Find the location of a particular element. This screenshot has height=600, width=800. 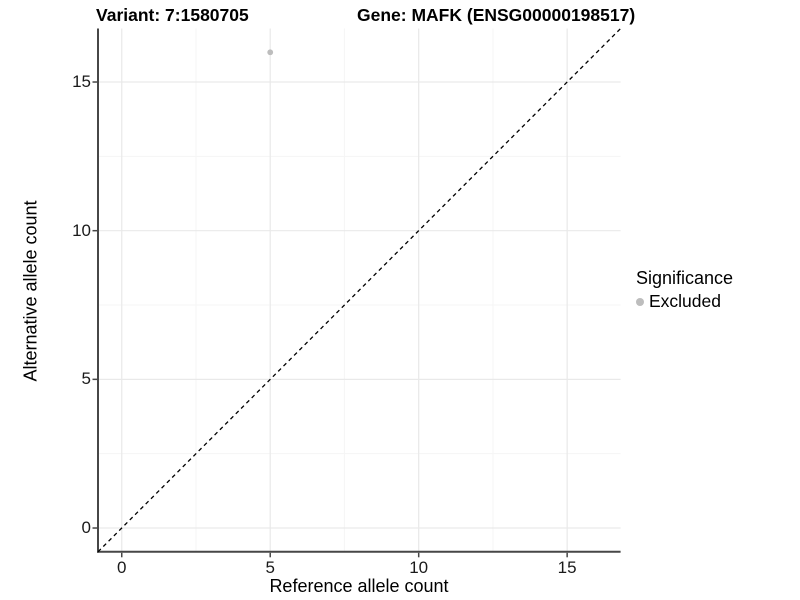

y-axis-title: Alternative allele count is located at coordinates (30, 291).